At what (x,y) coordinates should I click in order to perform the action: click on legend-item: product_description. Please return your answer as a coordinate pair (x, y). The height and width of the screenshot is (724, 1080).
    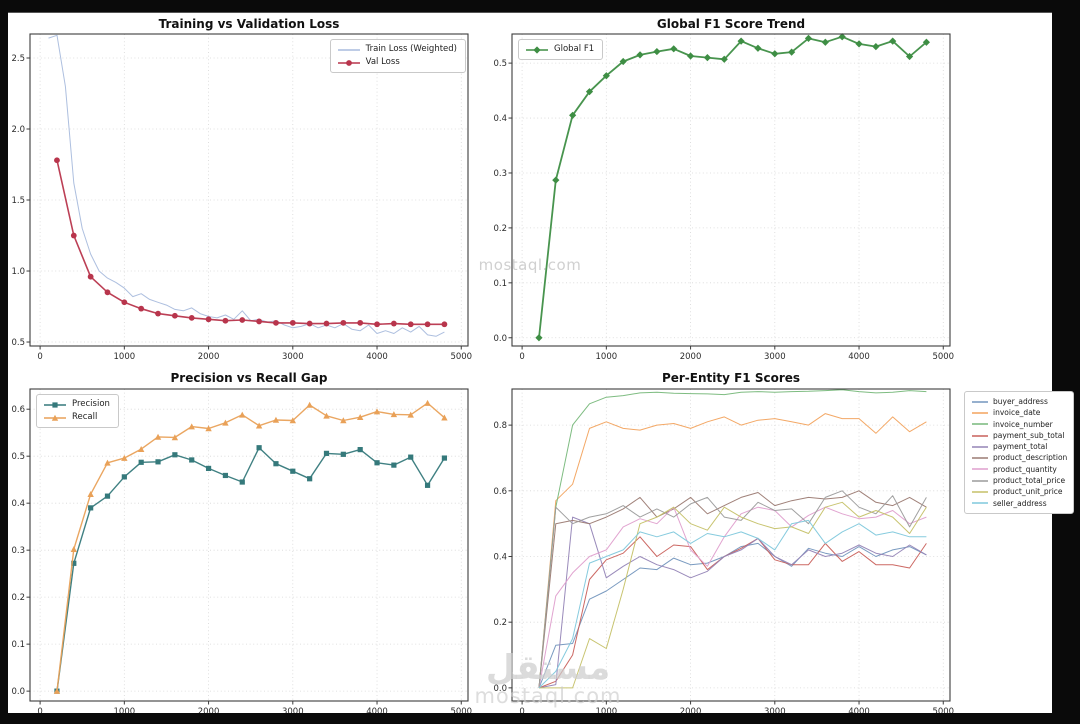
    Looking at the image, I should click on (1019, 457).